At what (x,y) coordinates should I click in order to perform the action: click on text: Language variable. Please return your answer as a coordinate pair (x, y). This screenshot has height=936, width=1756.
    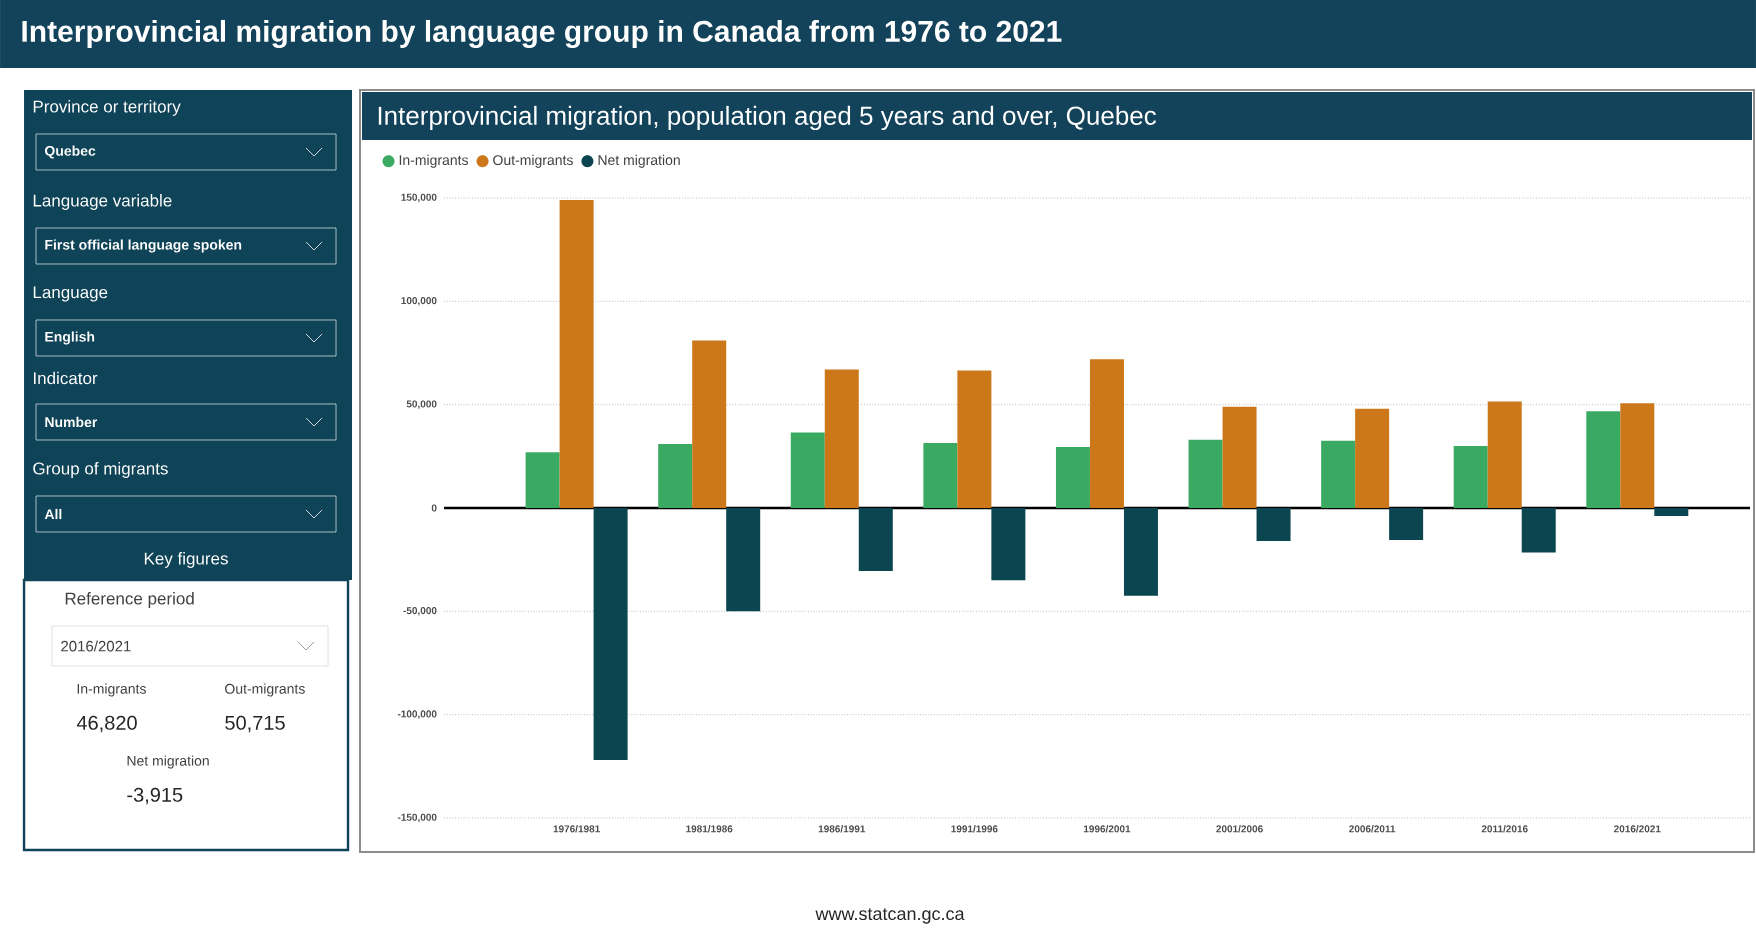
    Looking at the image, I should click on (102, 202).